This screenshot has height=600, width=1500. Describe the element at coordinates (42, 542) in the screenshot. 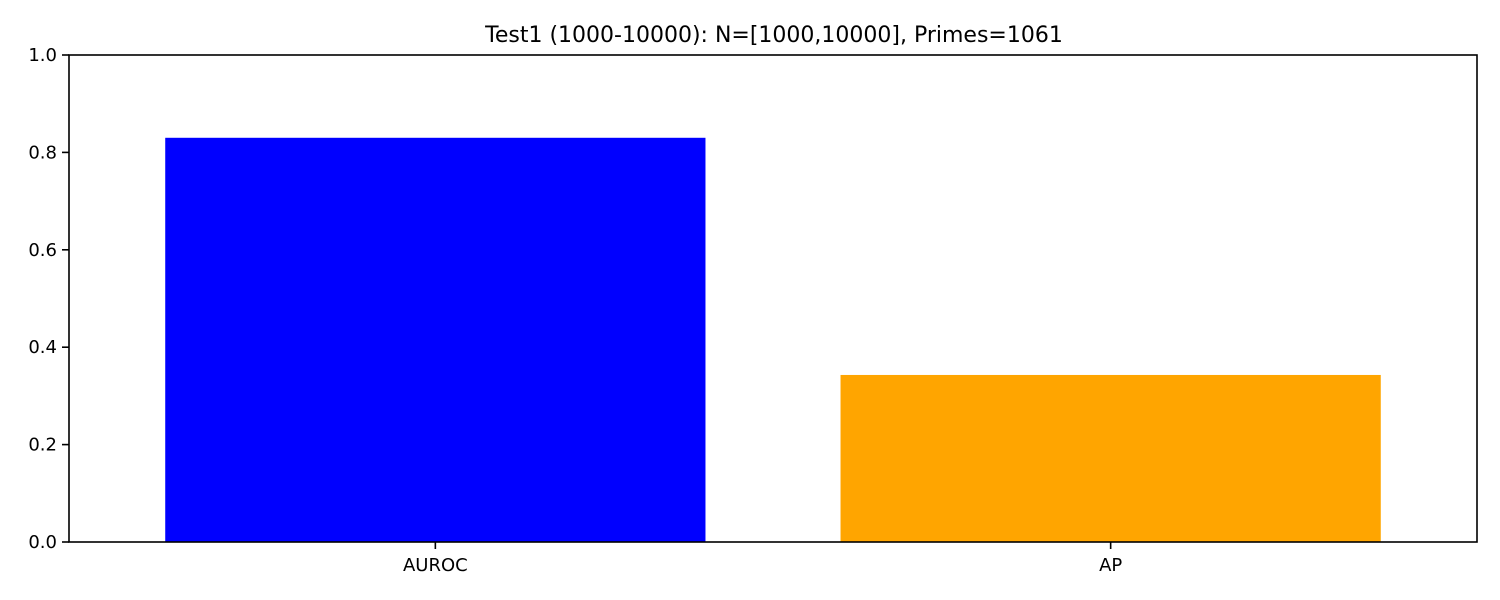

I see `y-tick-label: 0.0` at that location.